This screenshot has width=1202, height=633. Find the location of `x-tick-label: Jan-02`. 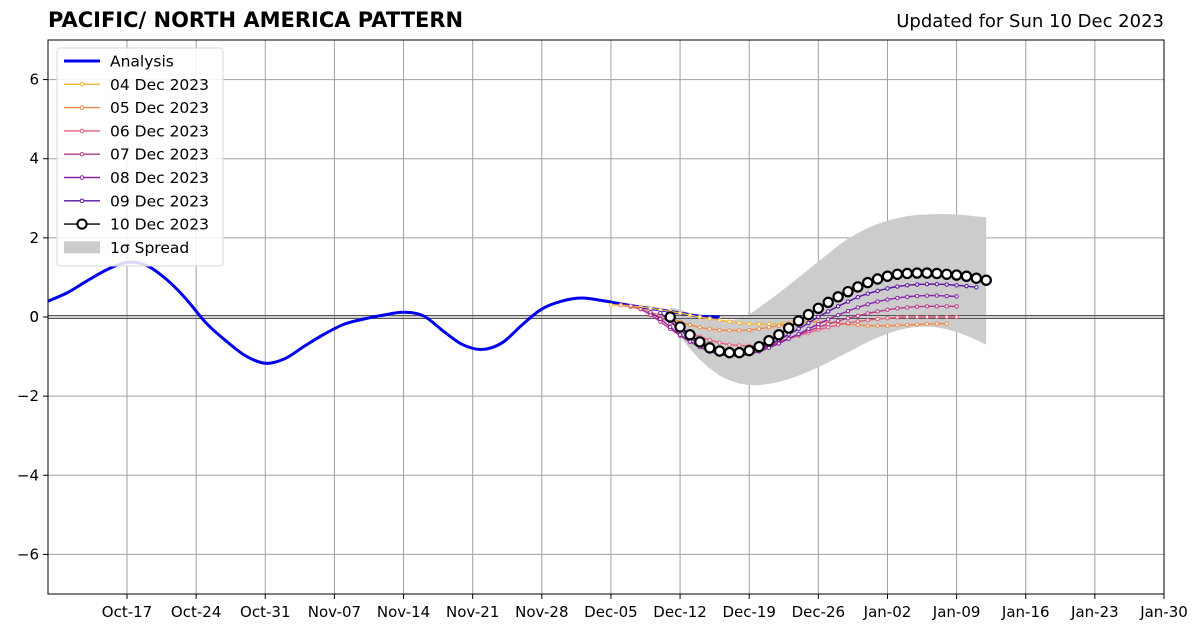

x-tick-label: Jan-02 is located at coordinates (887, 612).